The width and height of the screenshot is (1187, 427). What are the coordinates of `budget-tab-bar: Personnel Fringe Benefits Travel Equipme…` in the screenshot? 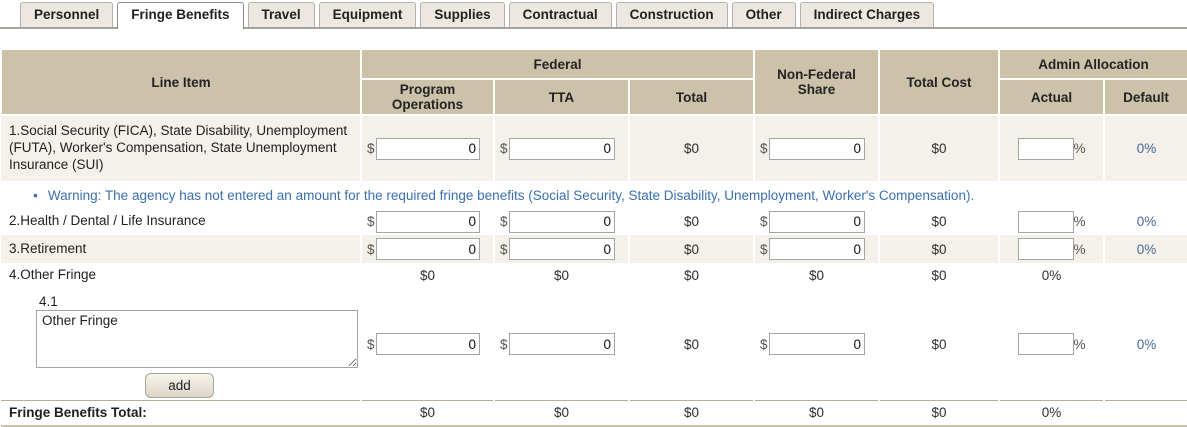 It's located at (593, 14).